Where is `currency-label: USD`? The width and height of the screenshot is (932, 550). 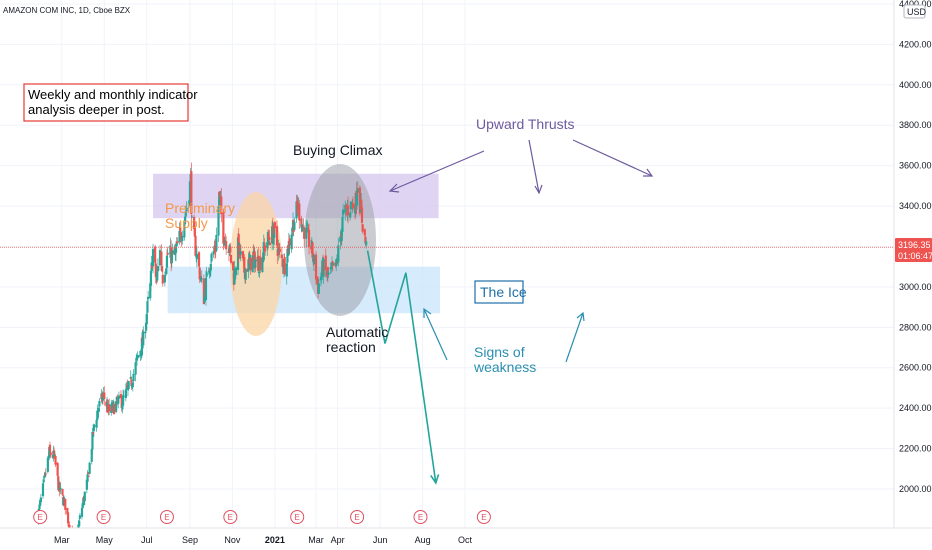
currency-label: USD is located at coordinates (917, 12).